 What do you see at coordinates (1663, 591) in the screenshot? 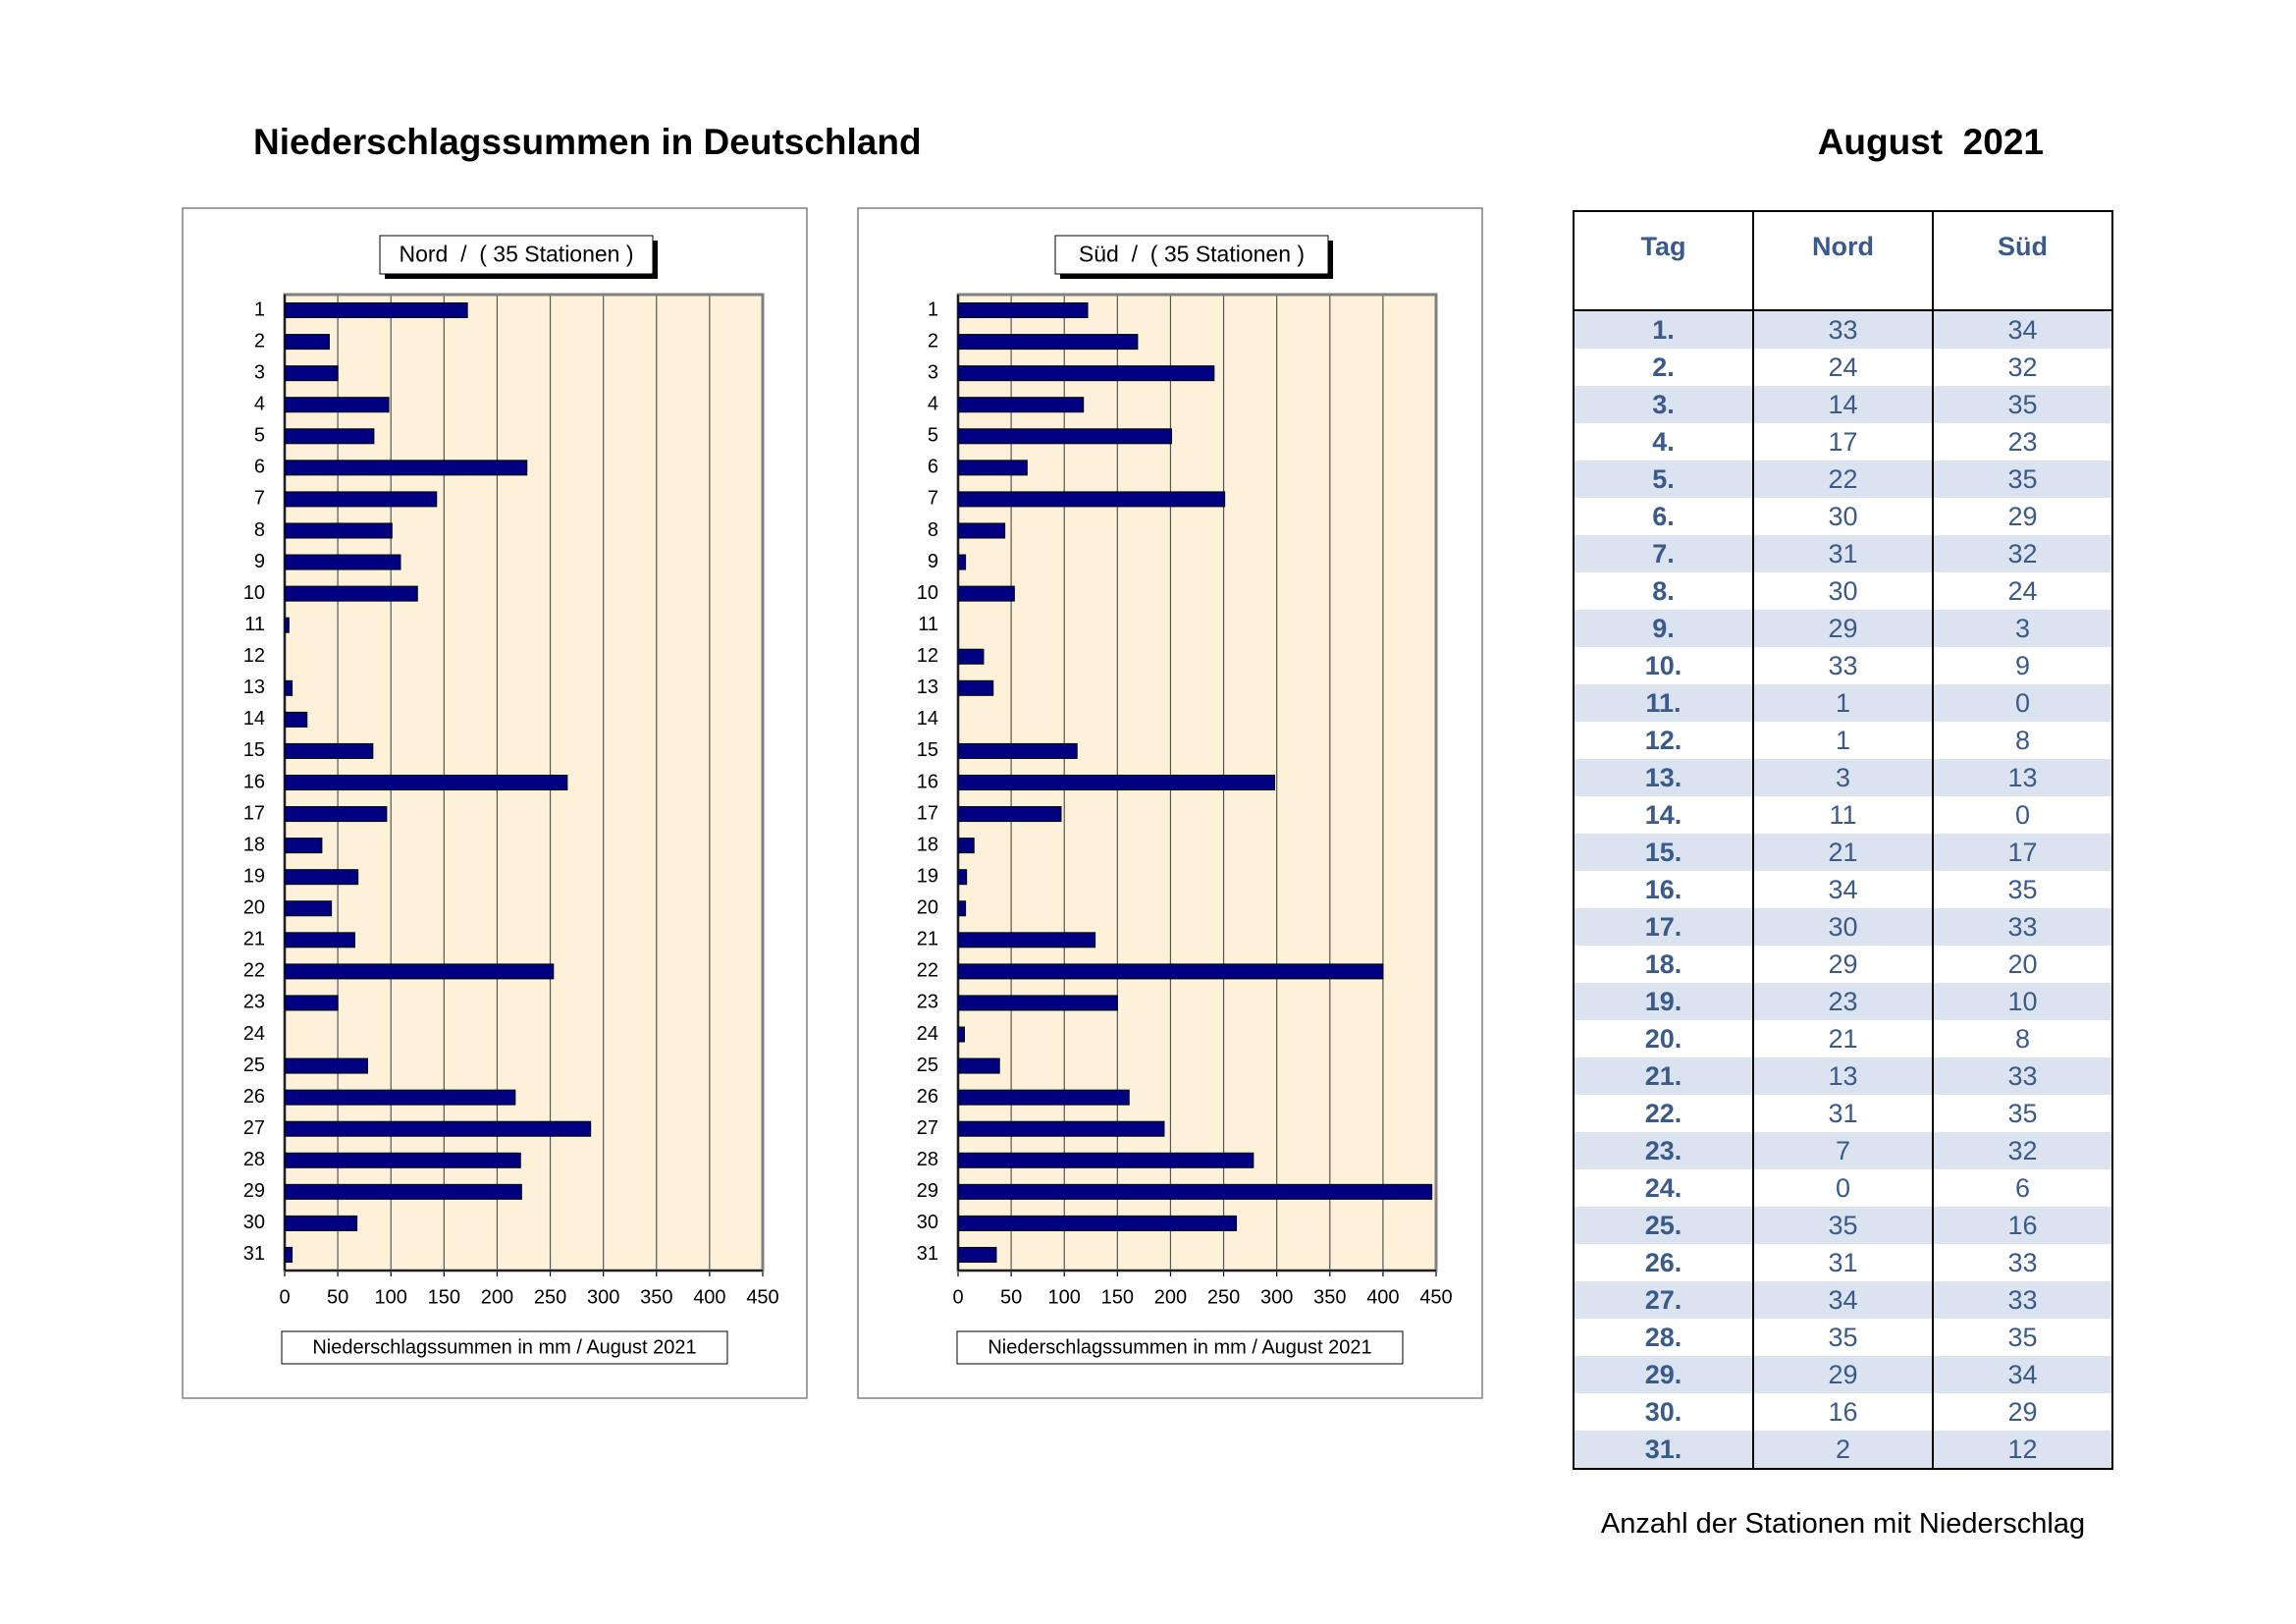
I see `day-cell: 8.` at bounding box center [1663, 591].